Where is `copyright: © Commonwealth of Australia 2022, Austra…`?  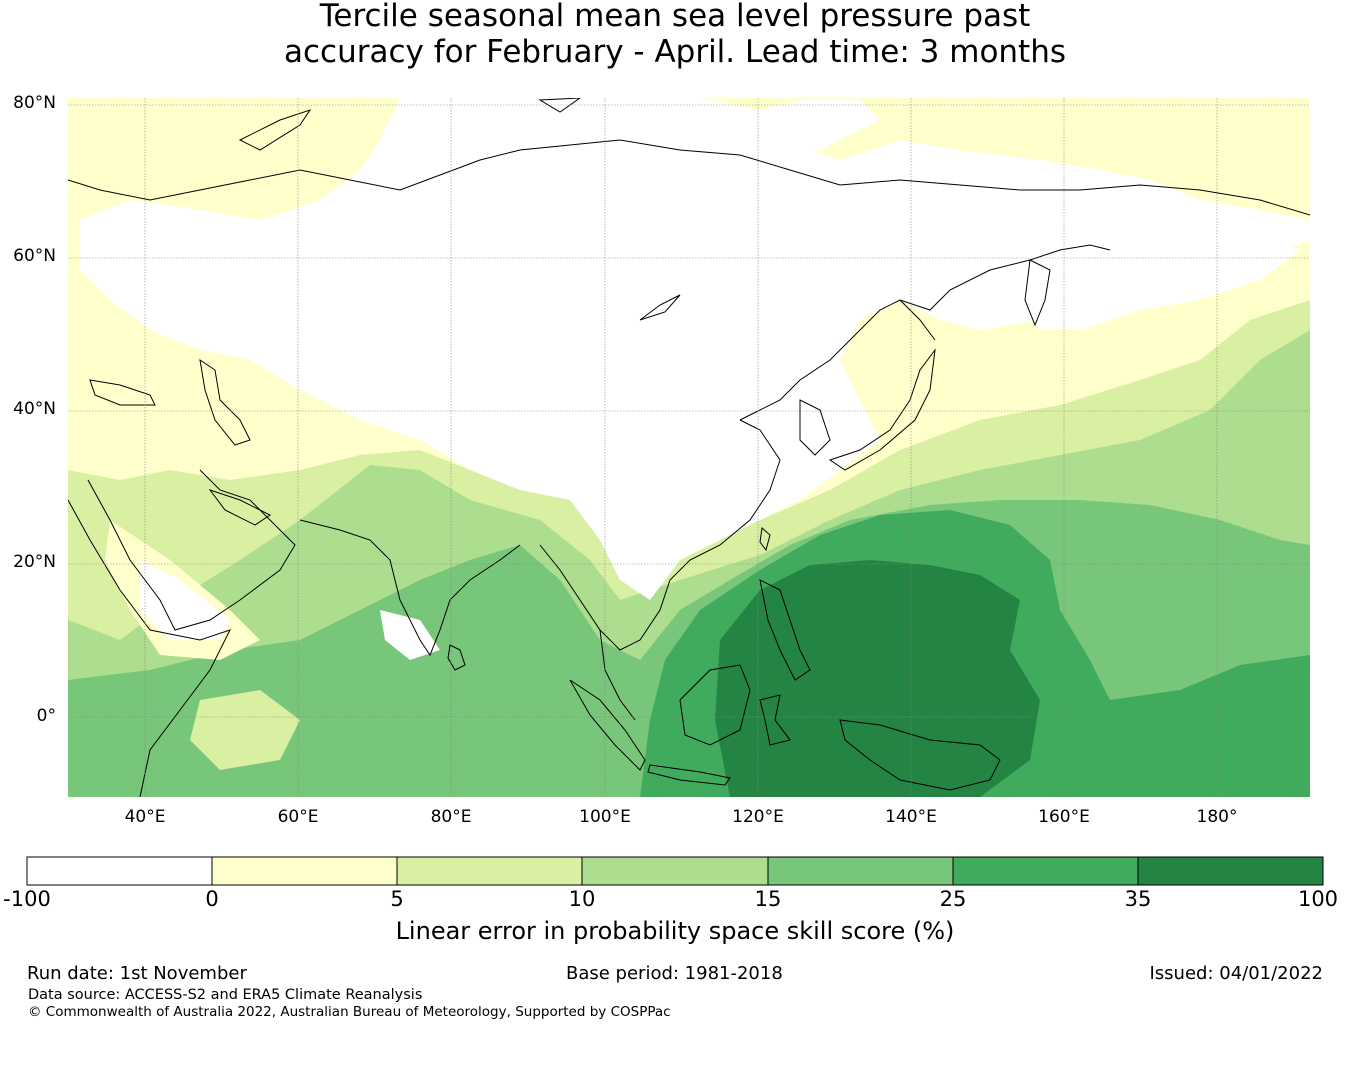
copyright: © Commonwealth of Australia 2022, Austra… is located at coordinates (349, 1012).